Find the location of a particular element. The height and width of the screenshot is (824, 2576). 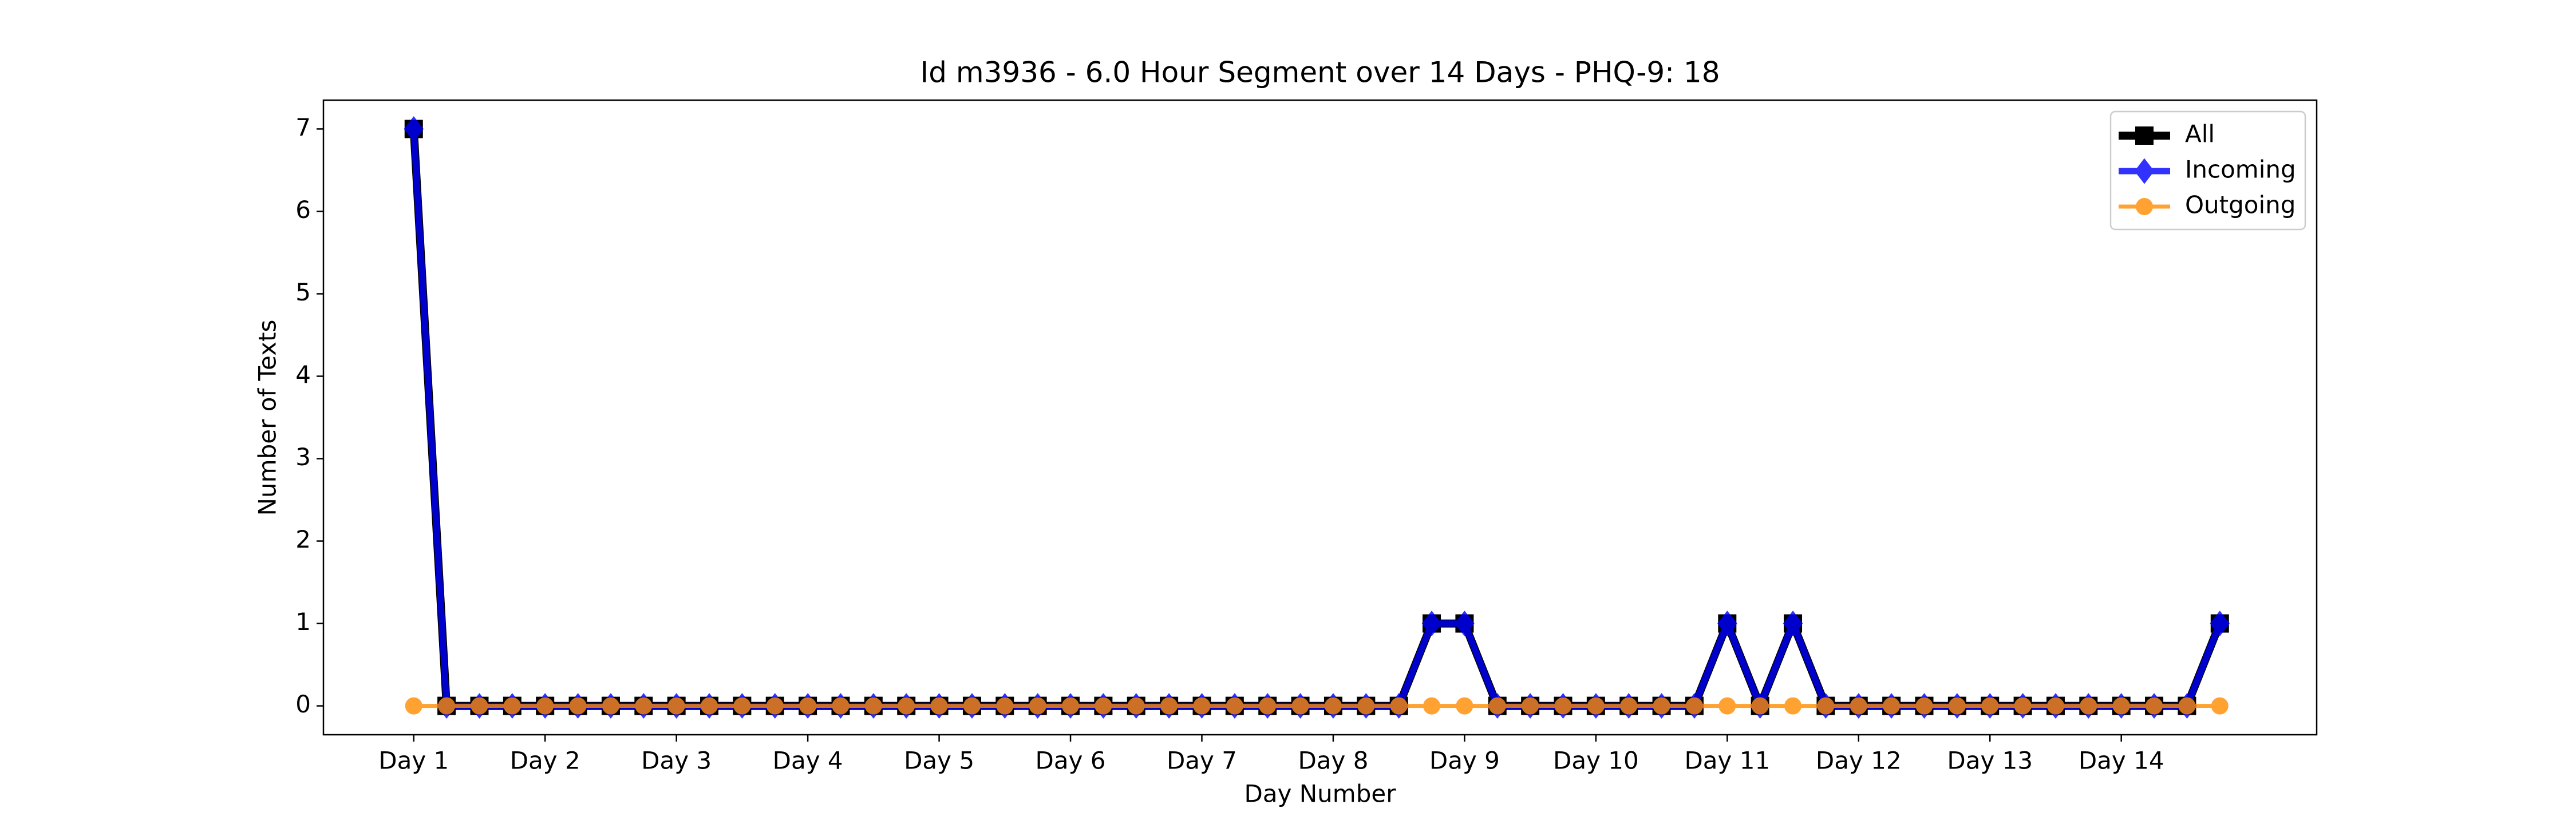

y-tick-label: 3 is located at coordinates (303, 457).